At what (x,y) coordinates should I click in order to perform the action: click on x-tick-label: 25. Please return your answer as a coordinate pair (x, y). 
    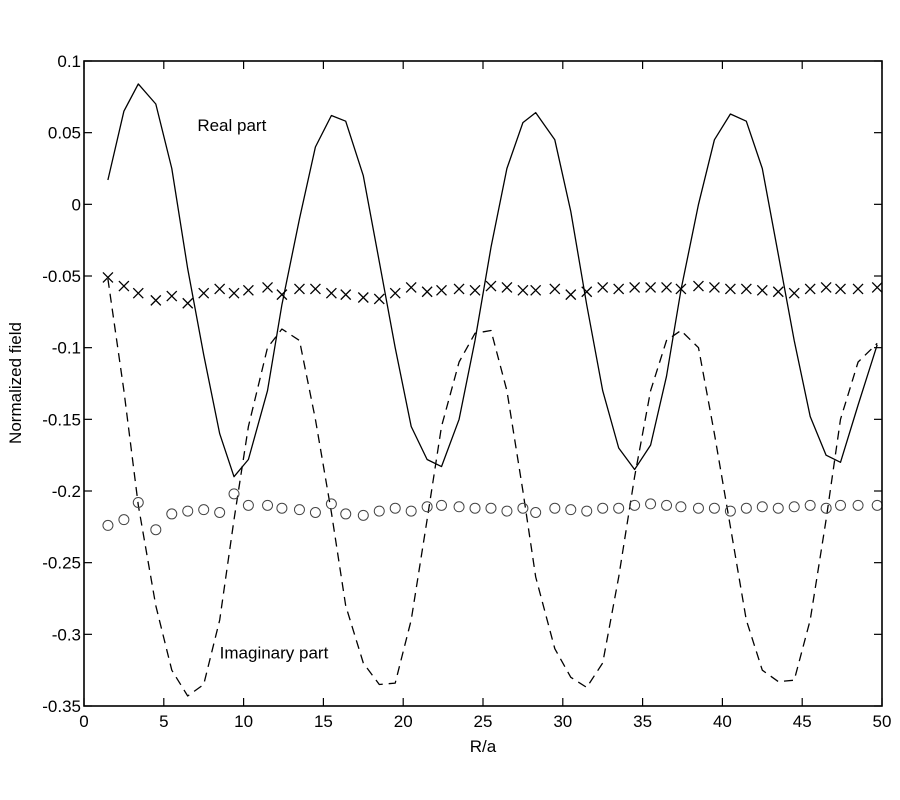
    Looking at the image, I should click on (483, 721).